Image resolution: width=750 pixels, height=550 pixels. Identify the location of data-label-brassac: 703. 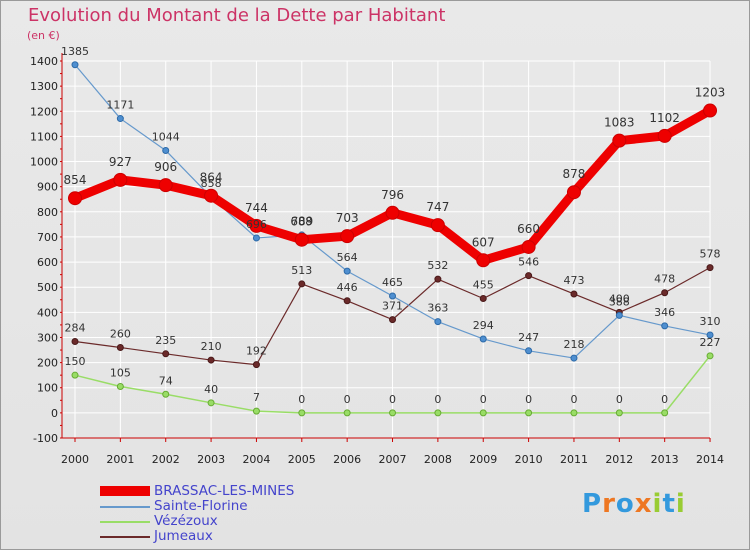
(347, 218).